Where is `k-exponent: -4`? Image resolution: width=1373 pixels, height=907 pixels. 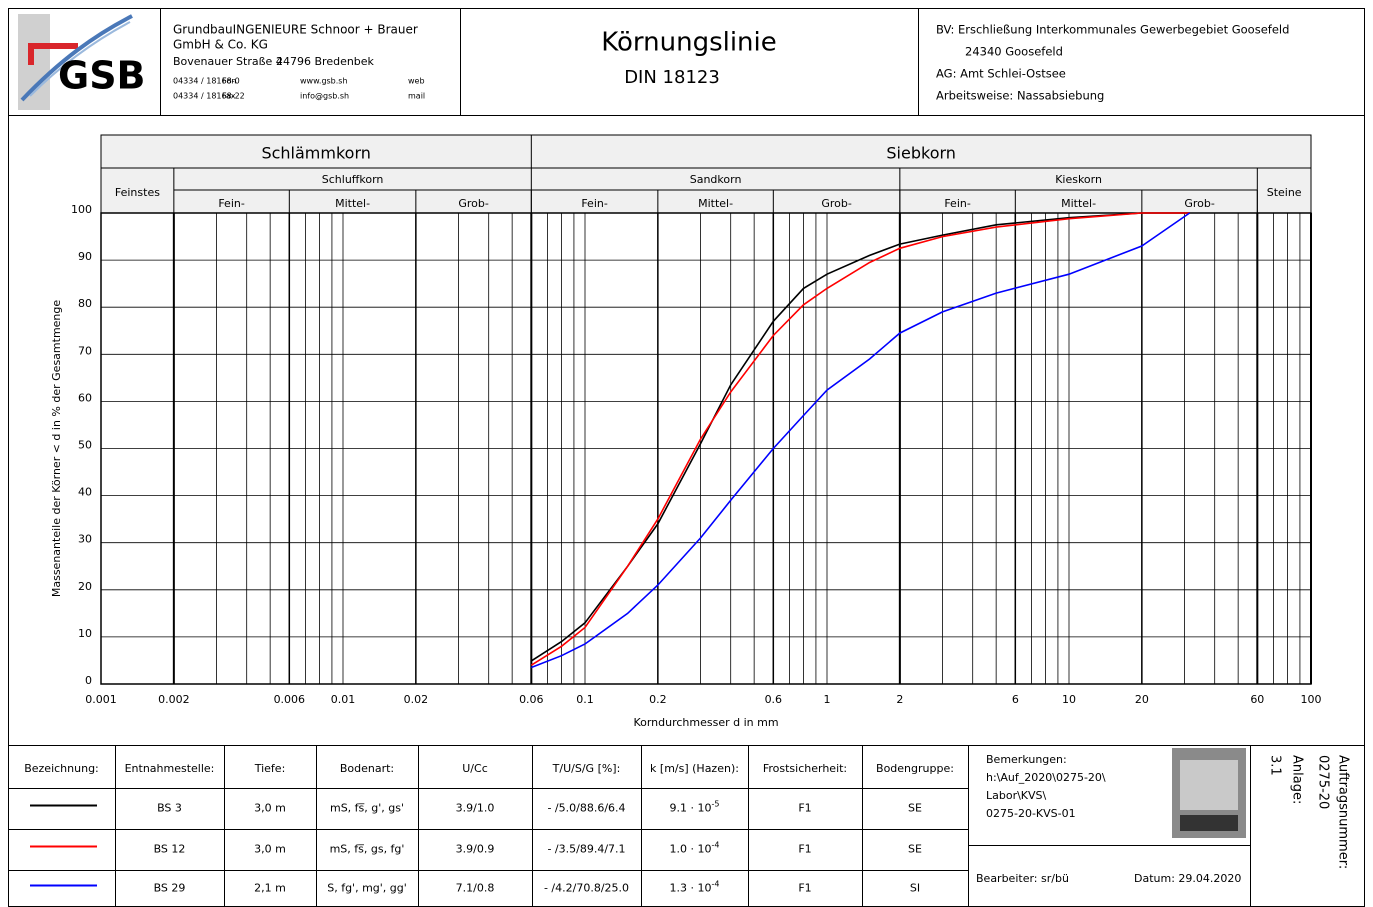 k-exponent: -4 is located at coordinates (716, 883).